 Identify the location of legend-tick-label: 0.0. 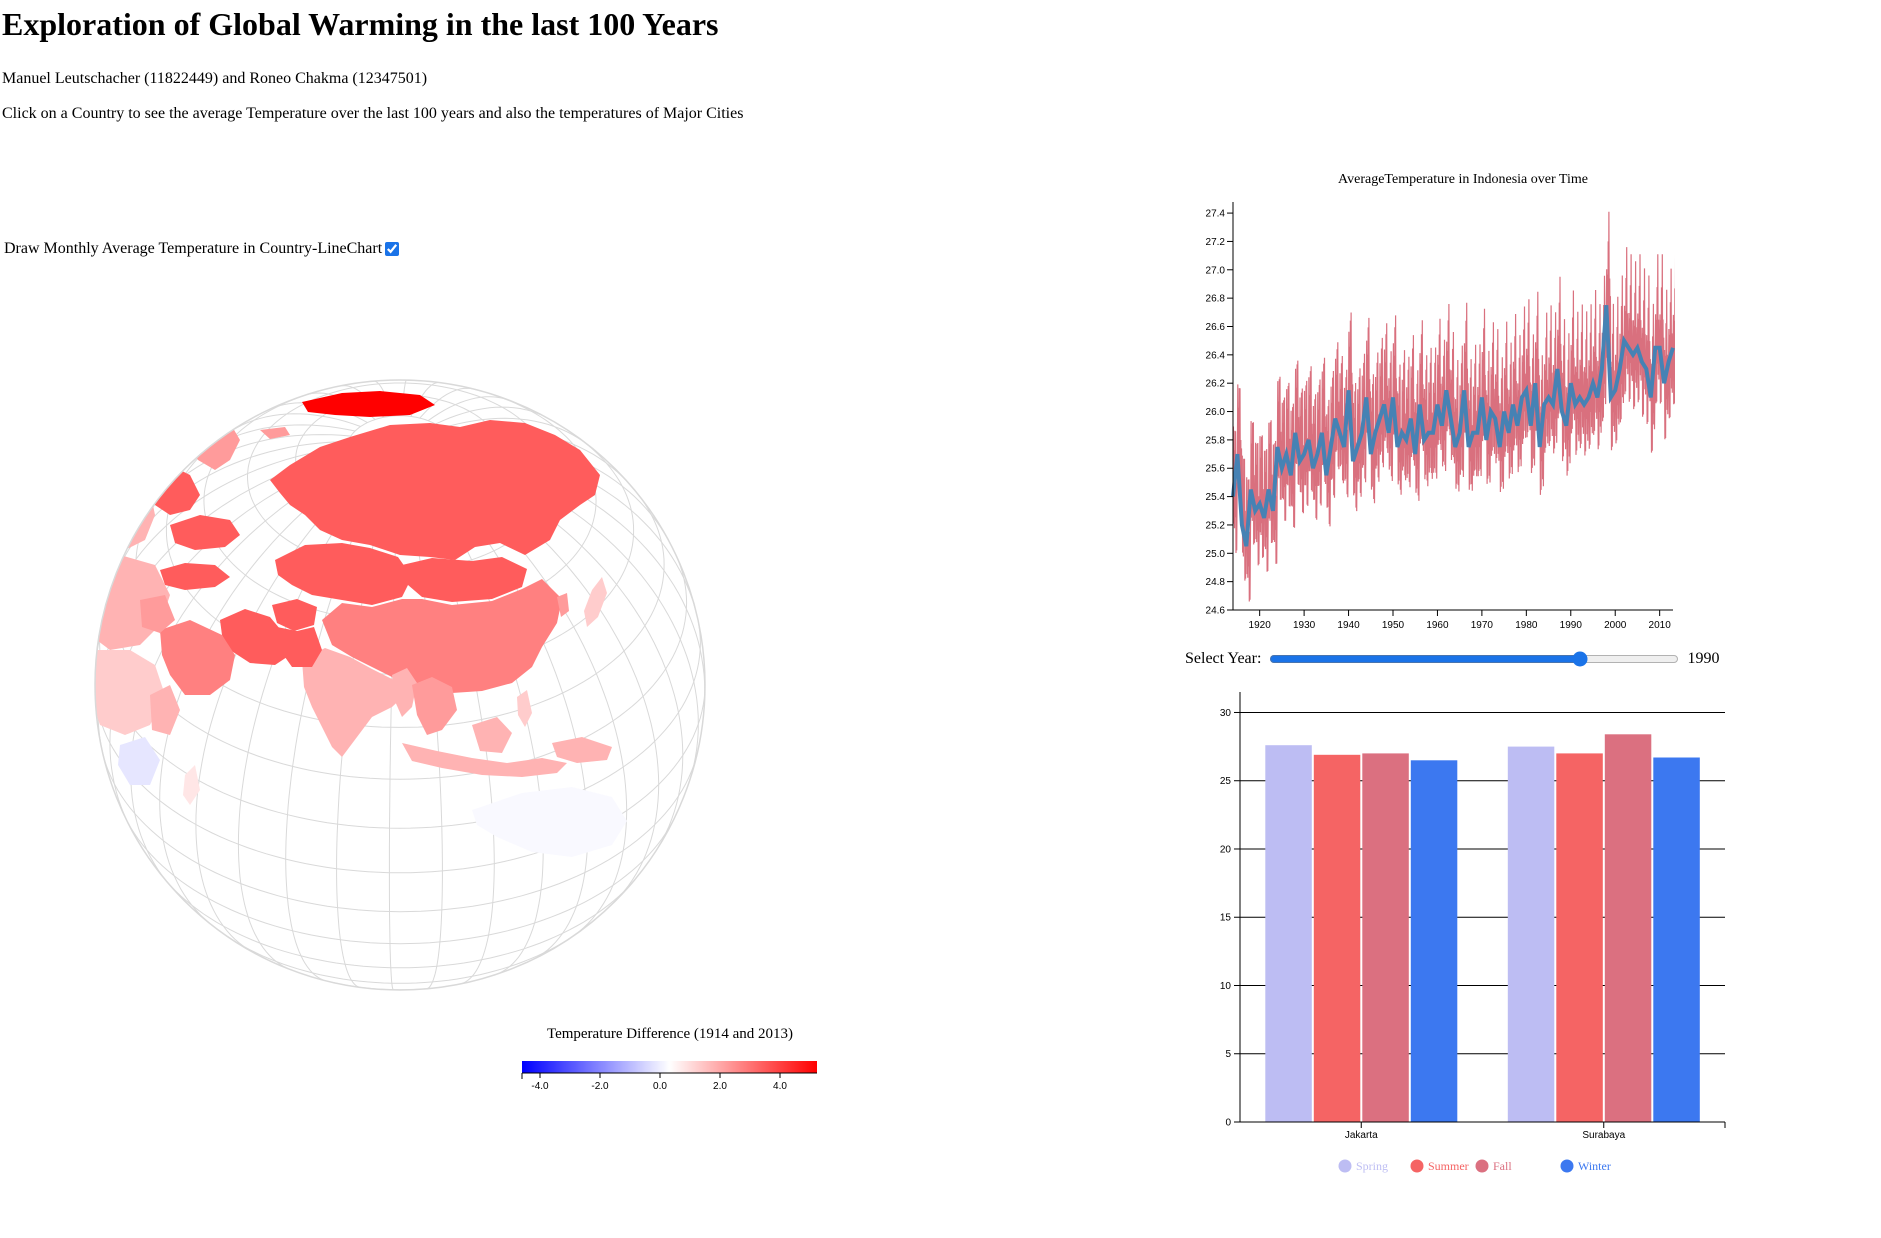
(660, 1085).